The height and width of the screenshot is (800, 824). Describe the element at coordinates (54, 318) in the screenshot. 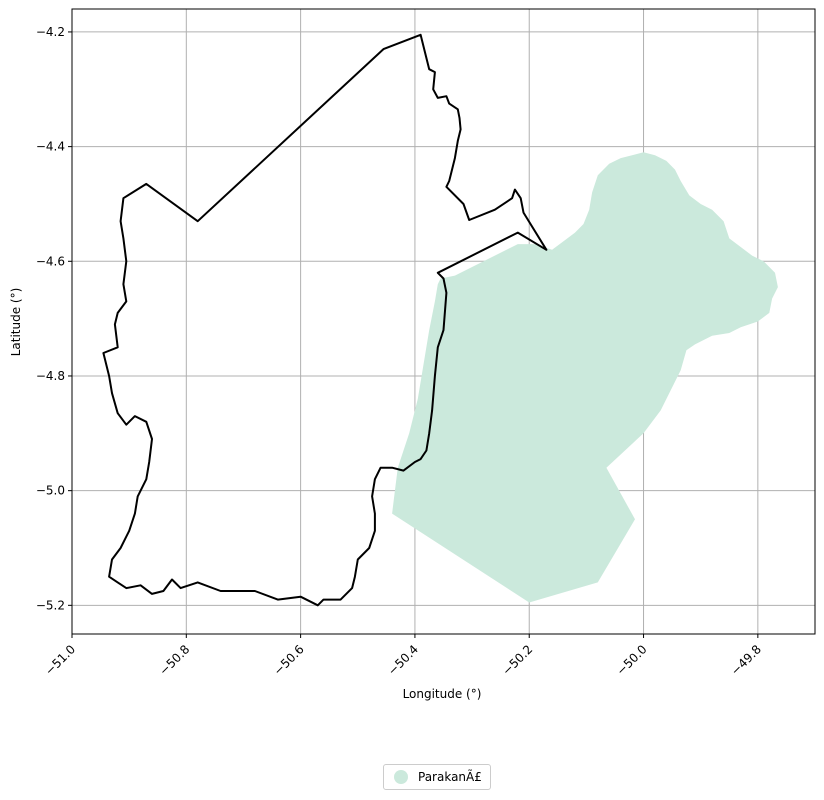

I see `y-axis-ticks: −4.2 −4.4 −4.6 −4.8 −5.0 −5.2` at that location.